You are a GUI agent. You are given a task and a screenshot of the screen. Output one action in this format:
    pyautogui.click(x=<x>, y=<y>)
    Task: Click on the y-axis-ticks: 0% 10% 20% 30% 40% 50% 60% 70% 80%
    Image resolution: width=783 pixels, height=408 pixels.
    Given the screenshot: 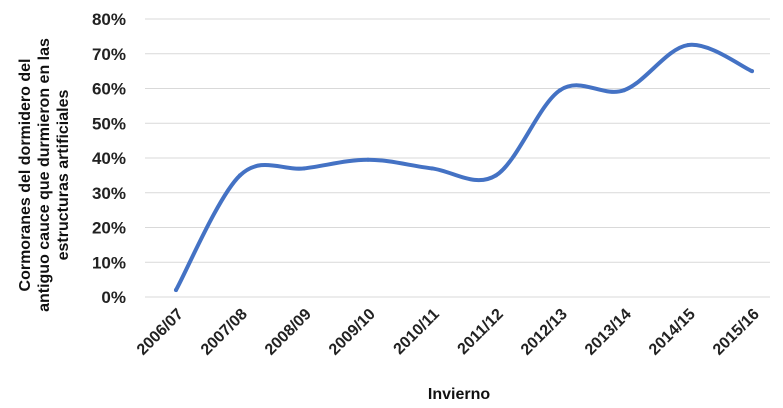 What is the action you would take?
    pyautogui.click(x=109, y=158)
    